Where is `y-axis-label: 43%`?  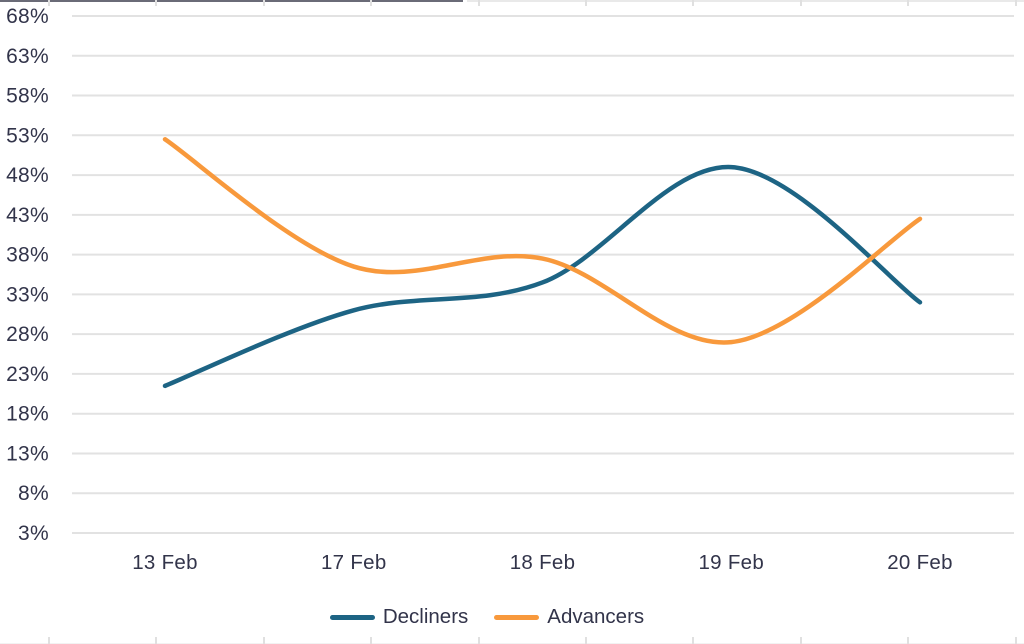 y-axis-label: 43% is located at coordinates (27, 215).